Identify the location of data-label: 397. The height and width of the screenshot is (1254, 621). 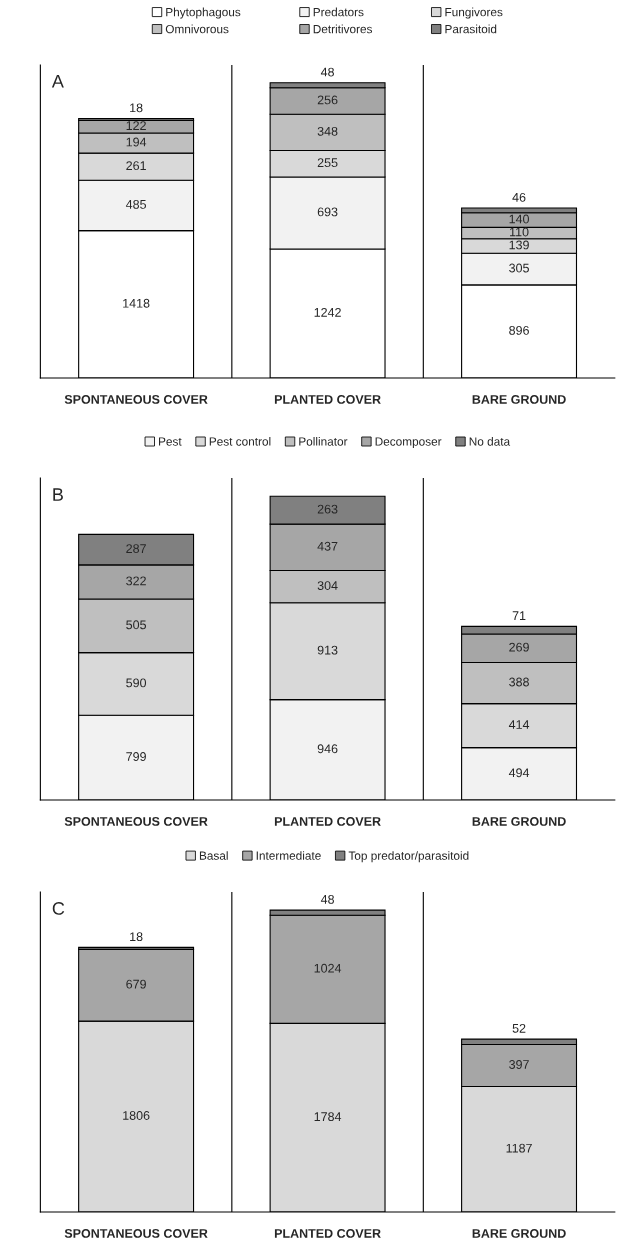
(519, 1064).